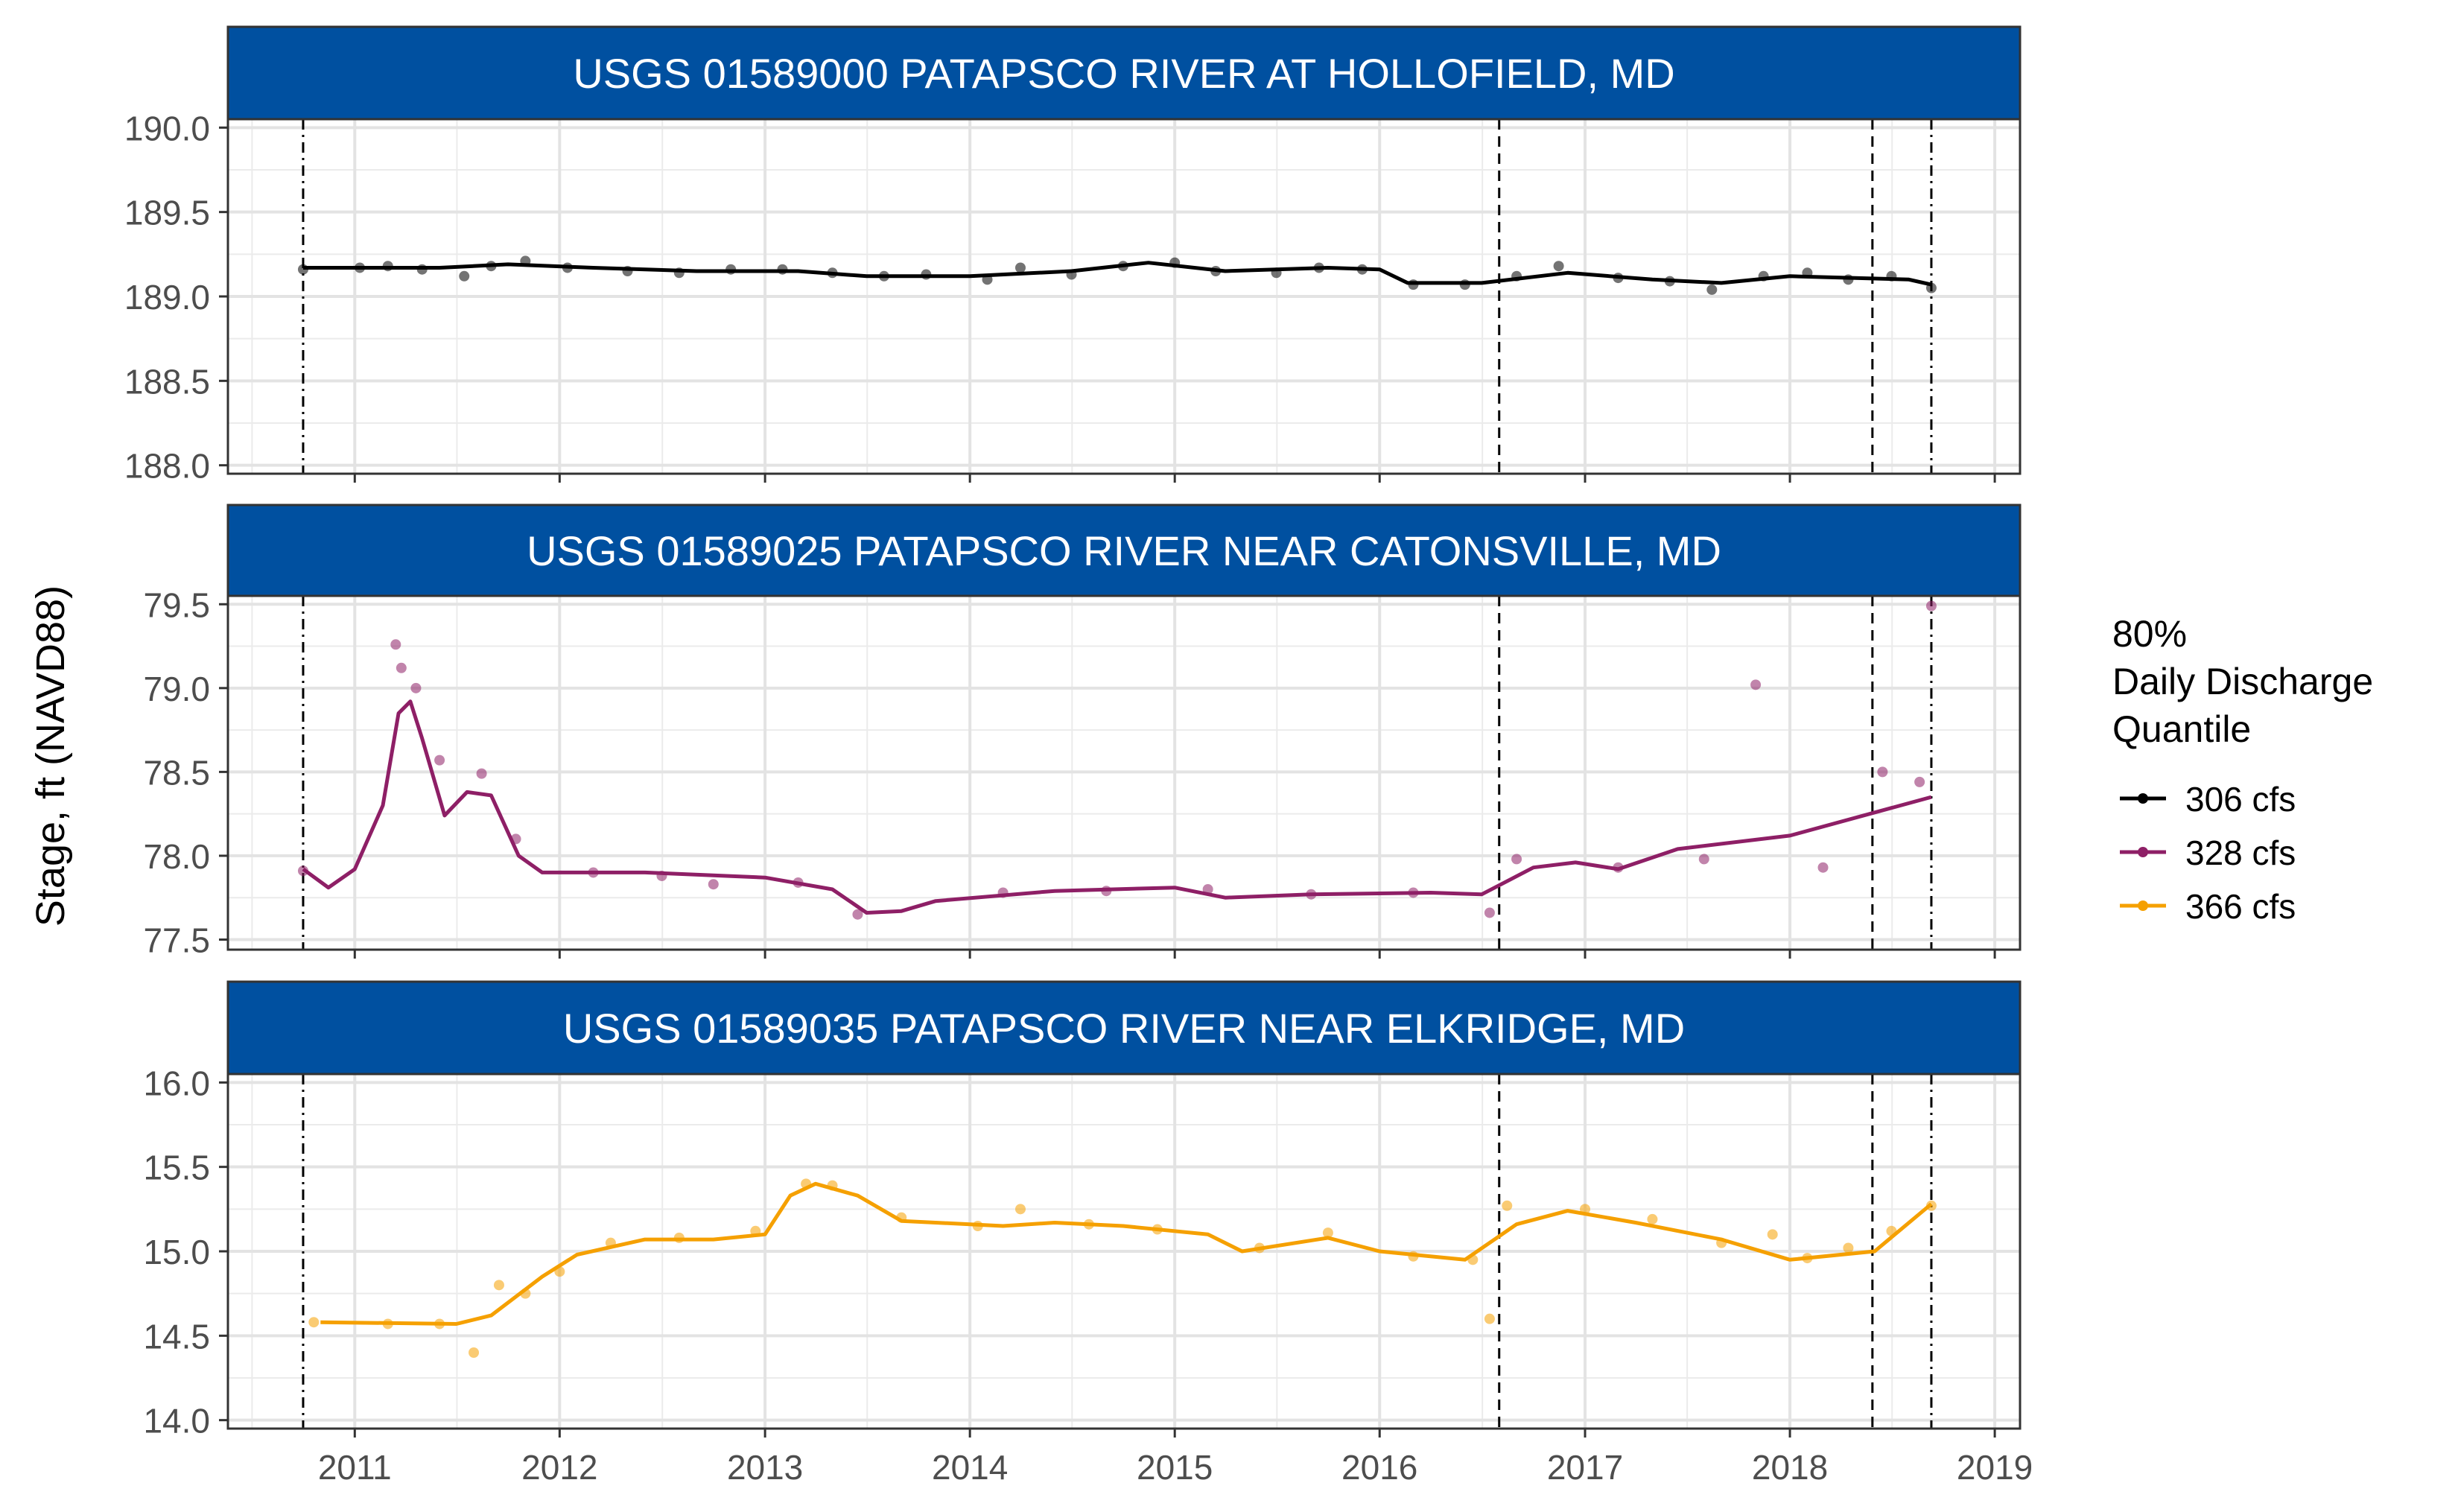 The width and height of the screenshot is (2458, 1512). What do you see at coordinates (970, 1467) in the screenshot?
I see `x-tick-label: 2014` at bounding box center [970, 1467].